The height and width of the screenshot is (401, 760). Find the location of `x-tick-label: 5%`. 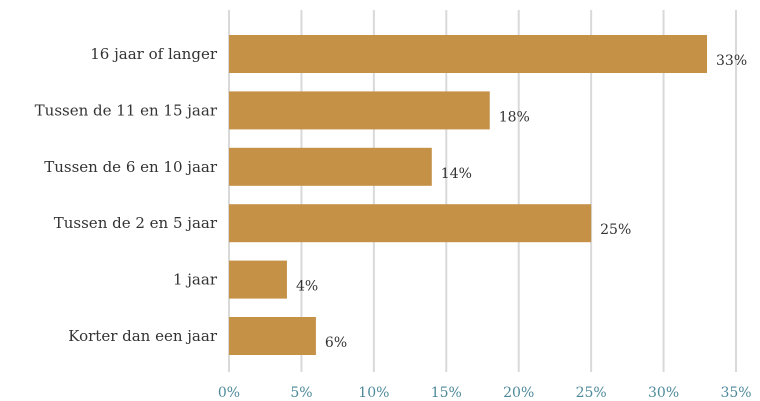

x-tick-label: 5% is located at coordinates (301, 393).